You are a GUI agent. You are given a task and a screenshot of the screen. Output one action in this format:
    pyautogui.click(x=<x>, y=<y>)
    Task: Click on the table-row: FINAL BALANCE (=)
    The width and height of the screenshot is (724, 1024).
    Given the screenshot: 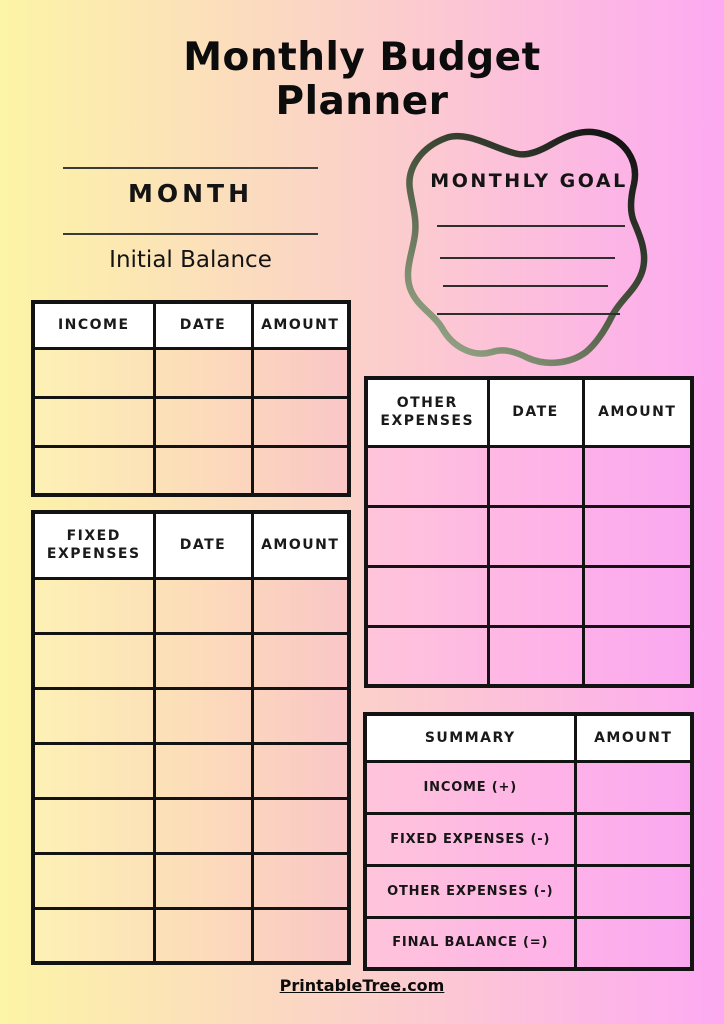 What is the action you would take?
    pyautogui.click(x=528, y=943)
    